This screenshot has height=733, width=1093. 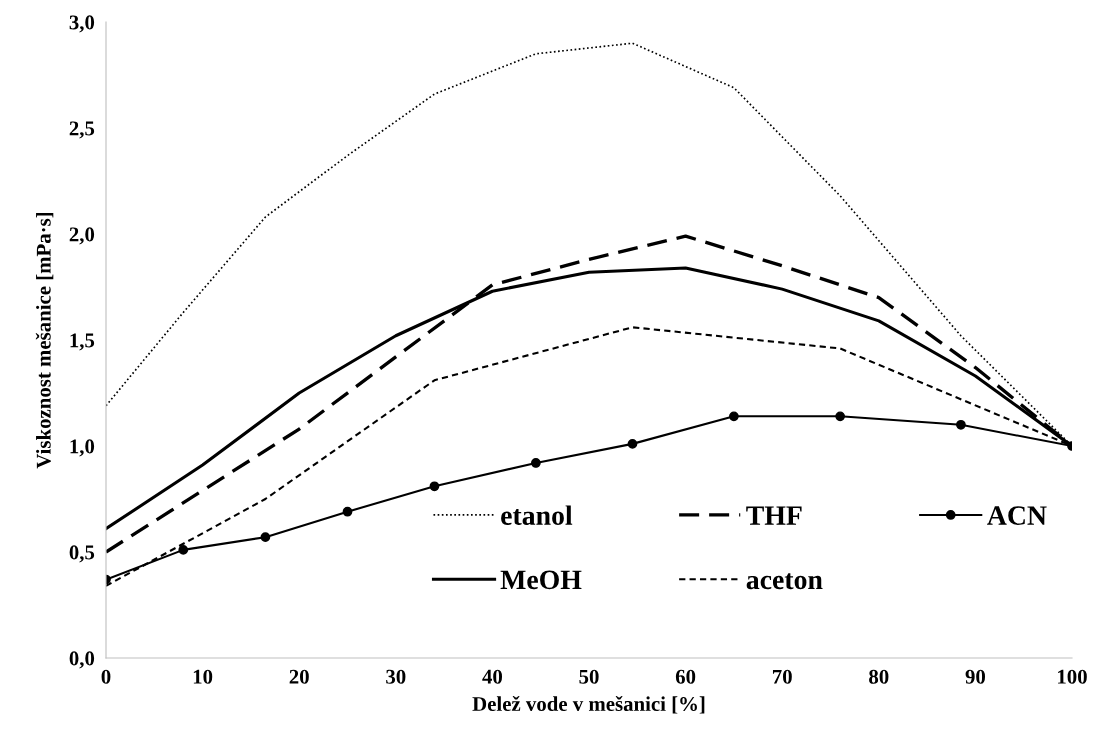 I want to click on legend-label: aceton, so click(x=784, y=581).